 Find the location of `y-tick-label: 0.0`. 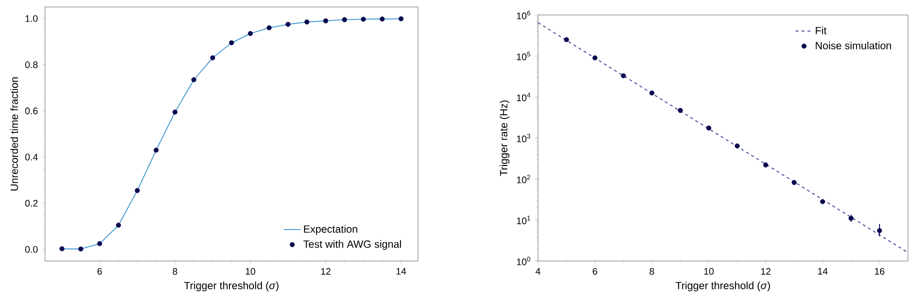

y-tick-label: 0.0 is located at coordinates (31, 249).